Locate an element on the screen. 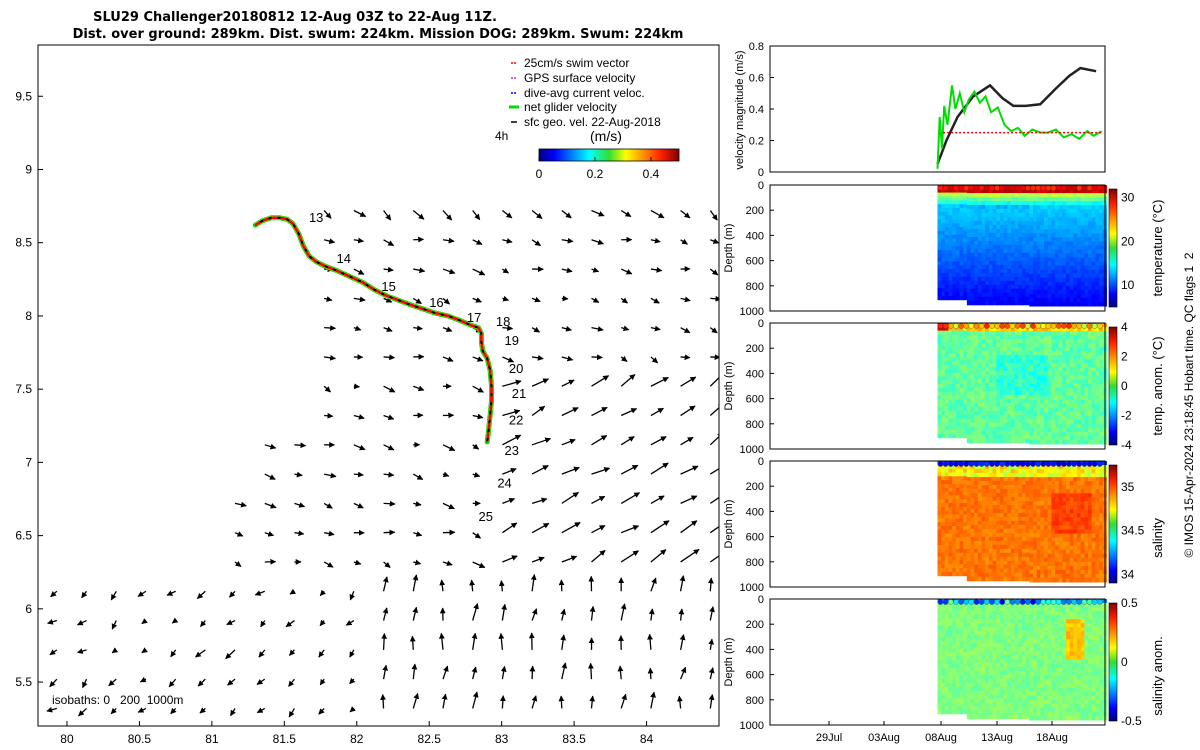  surface-dot is located at coordinates (1069, 464).